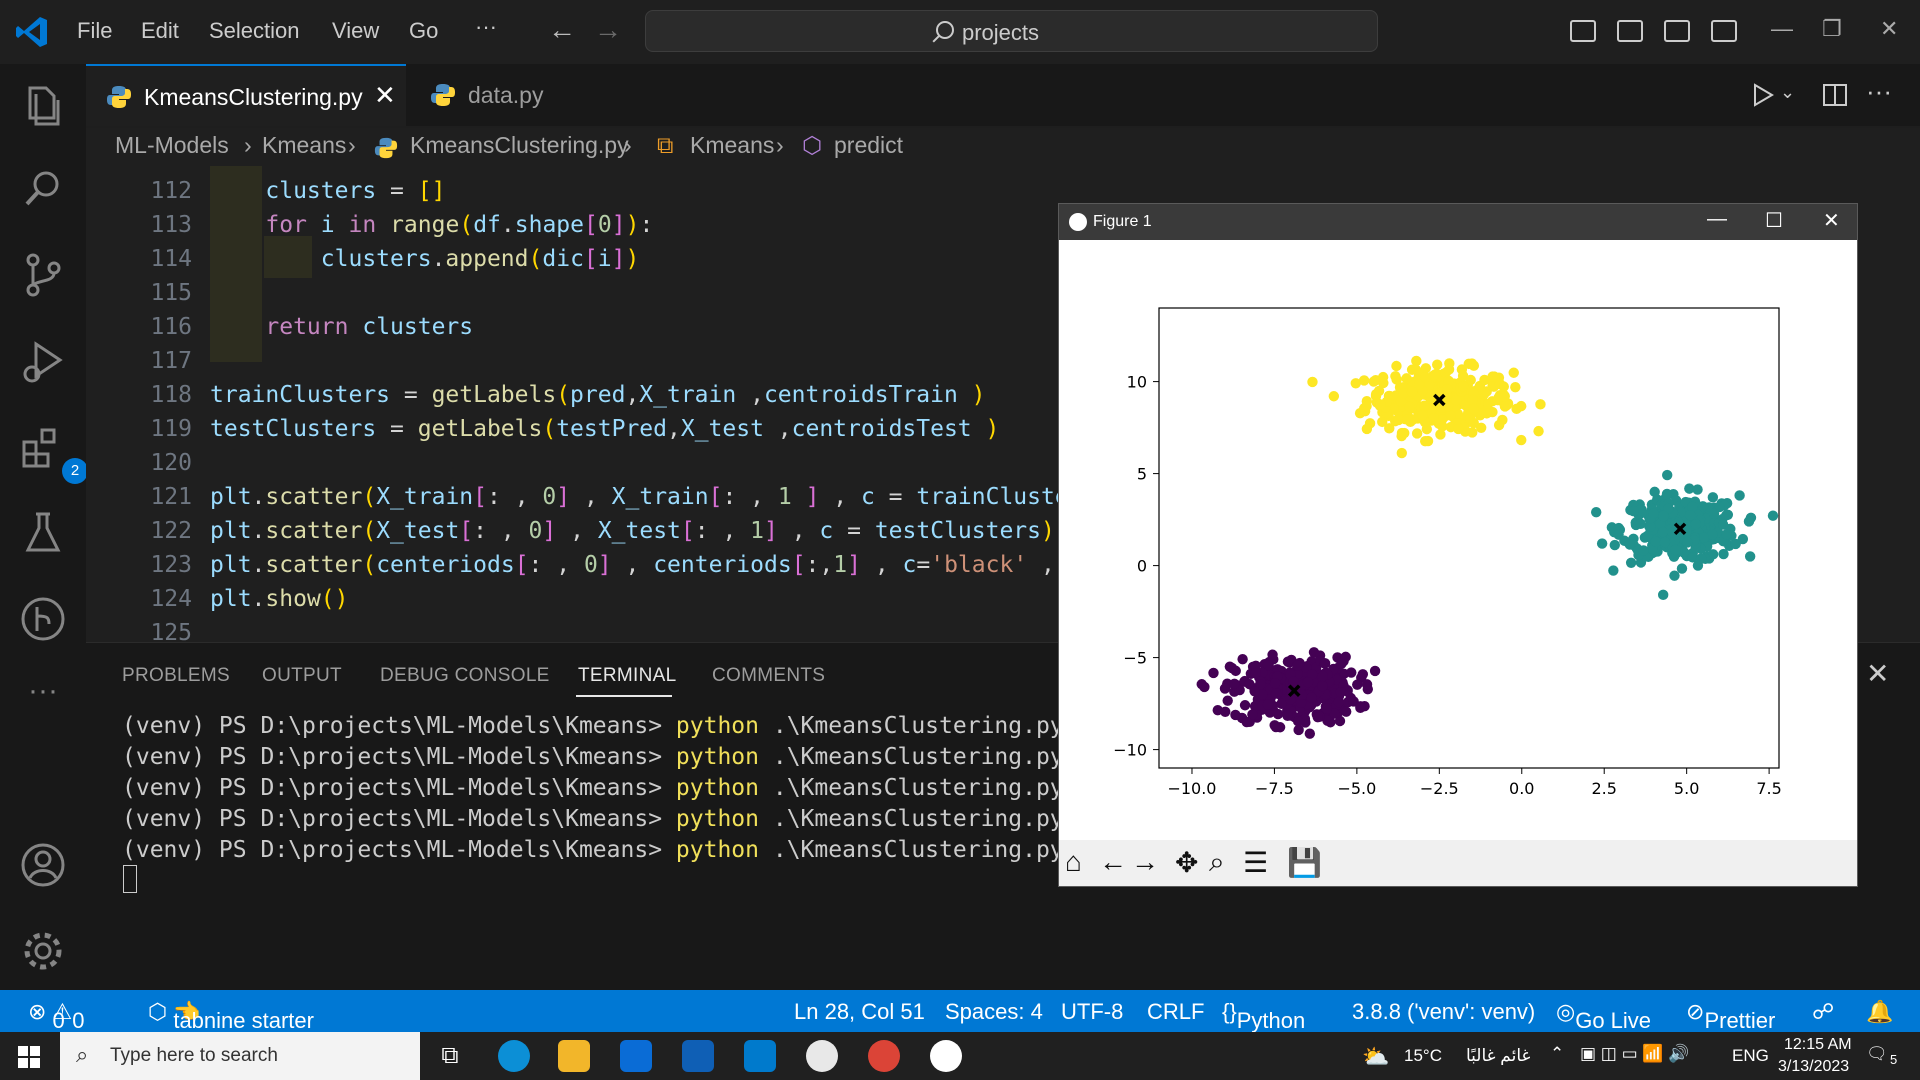 This screenshot has height=1080, width=1920. I want to click on editor-more-actions-icon: ···, so click(1879, 91).